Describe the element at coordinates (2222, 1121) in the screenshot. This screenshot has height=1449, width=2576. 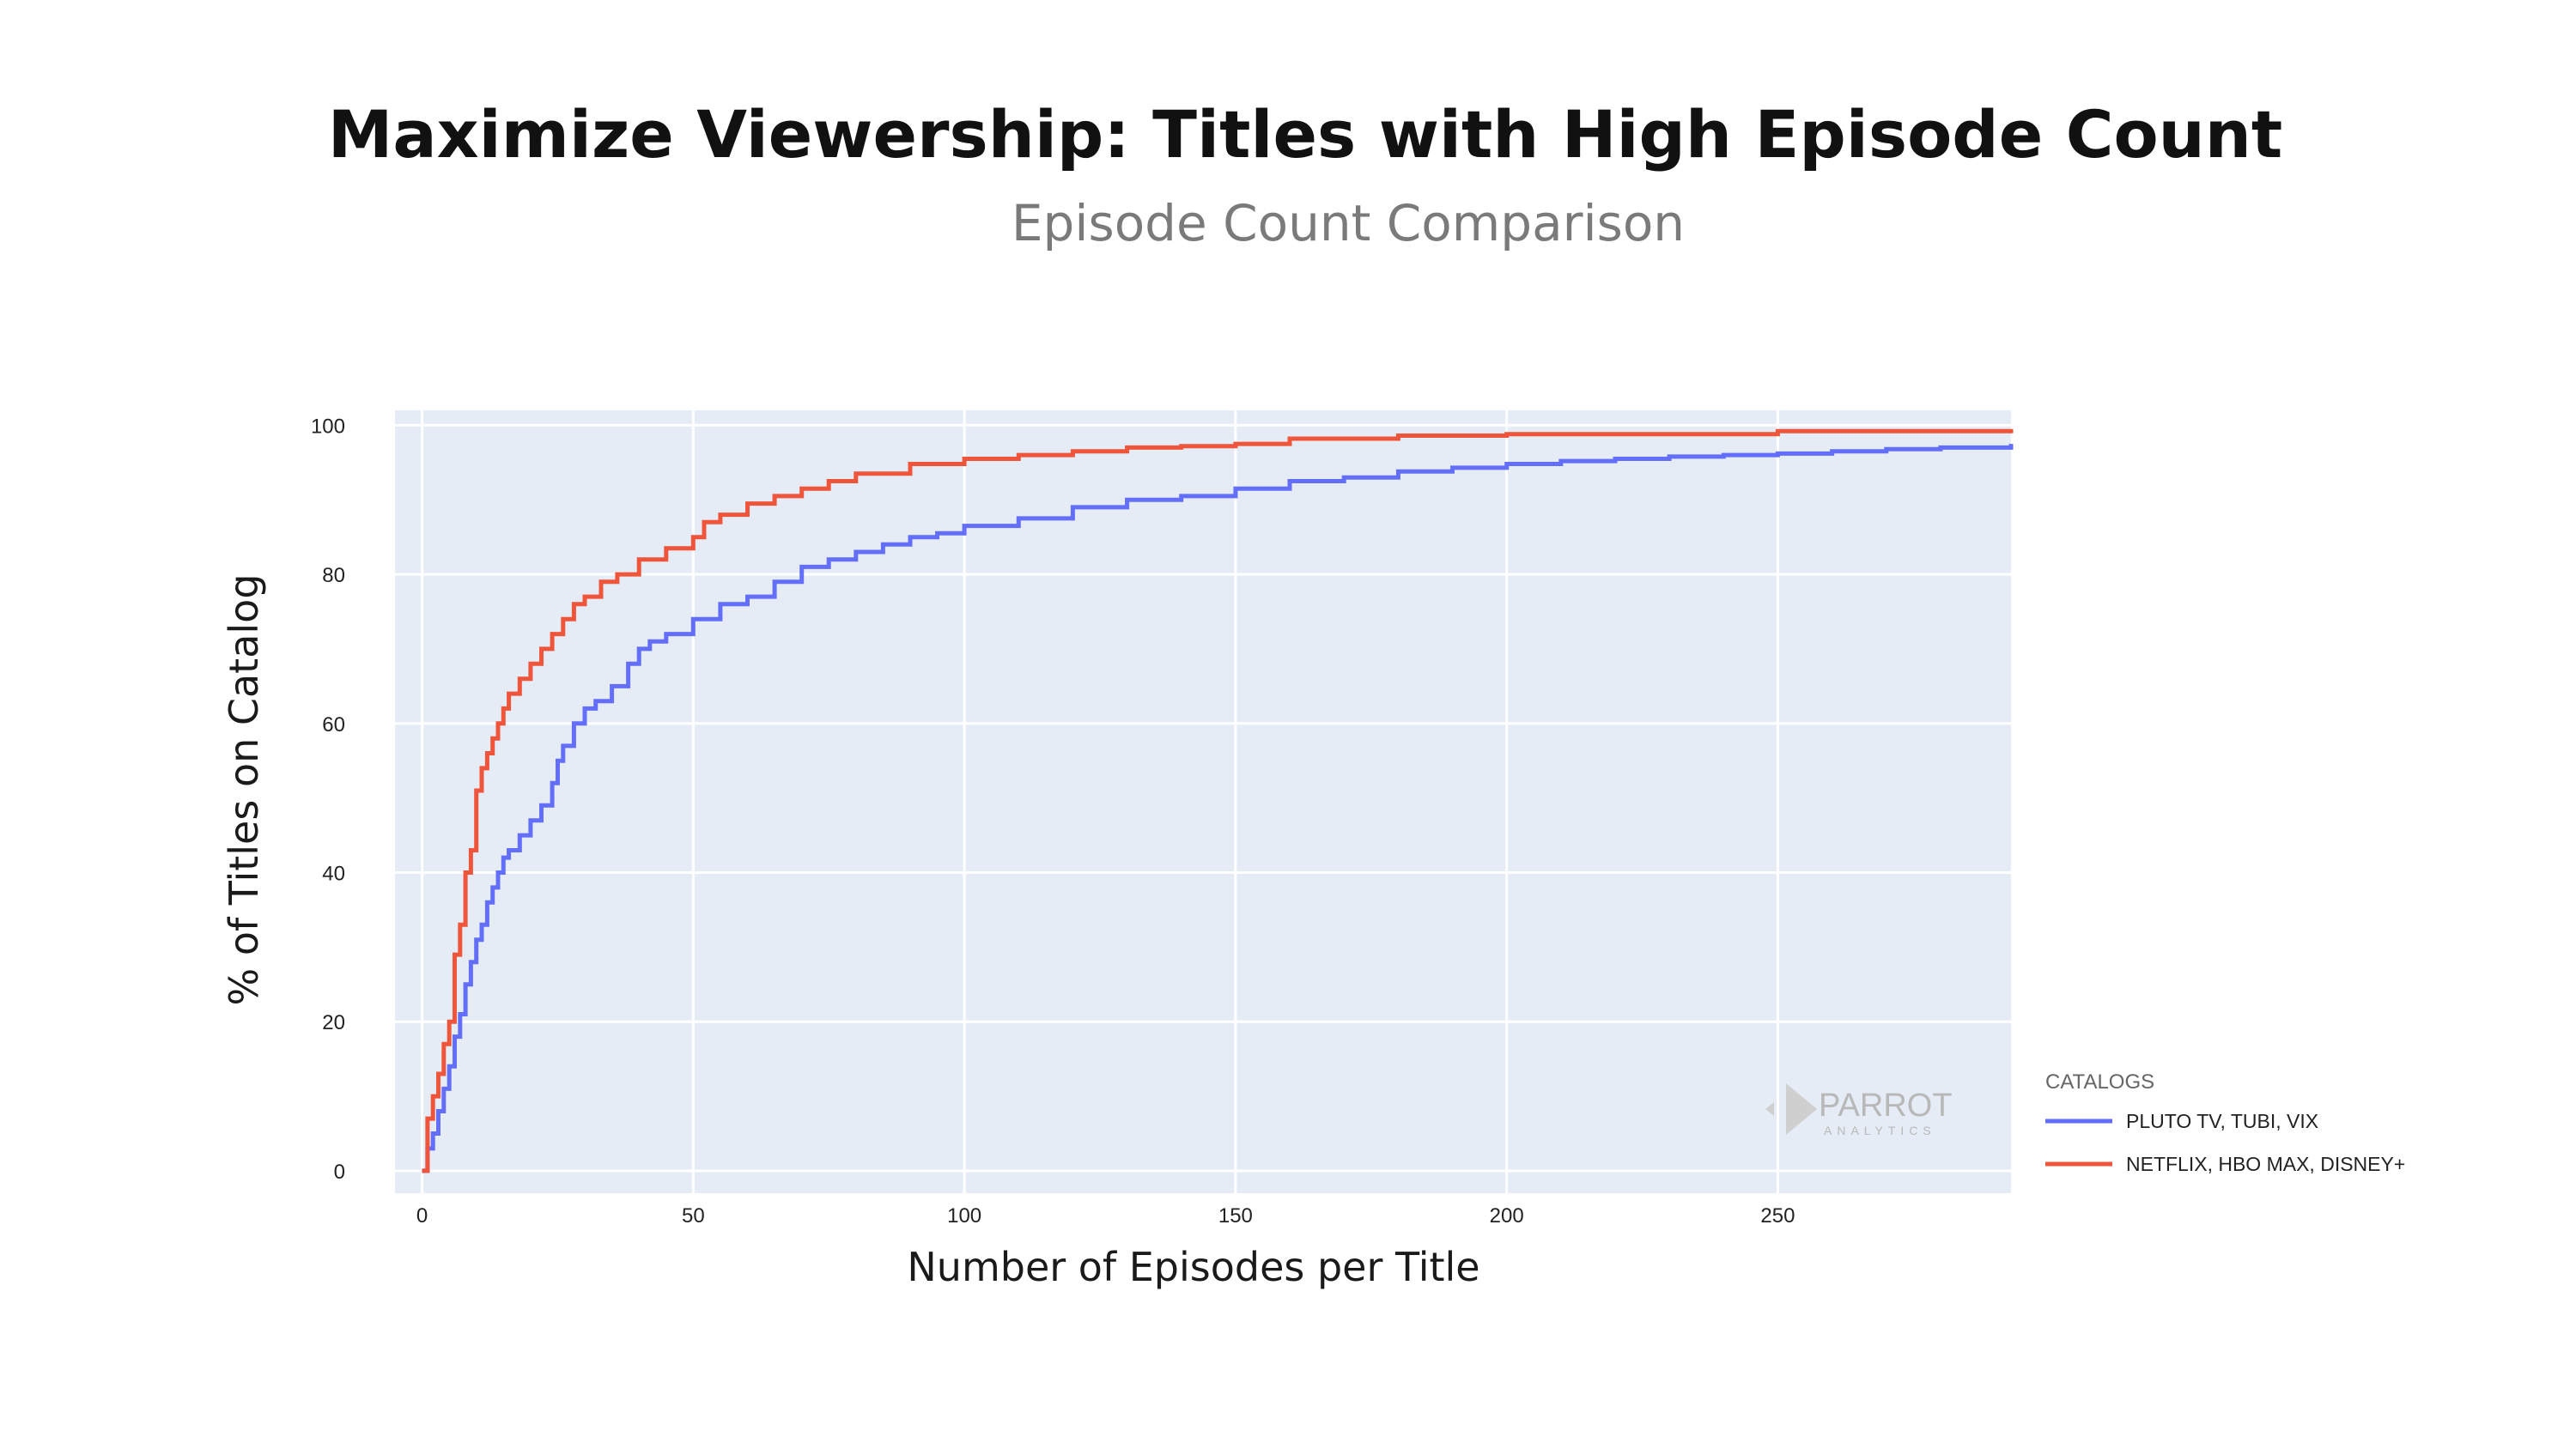
I see `legend-label-0: PLUTO TV, TUBI, VIX` at that location.